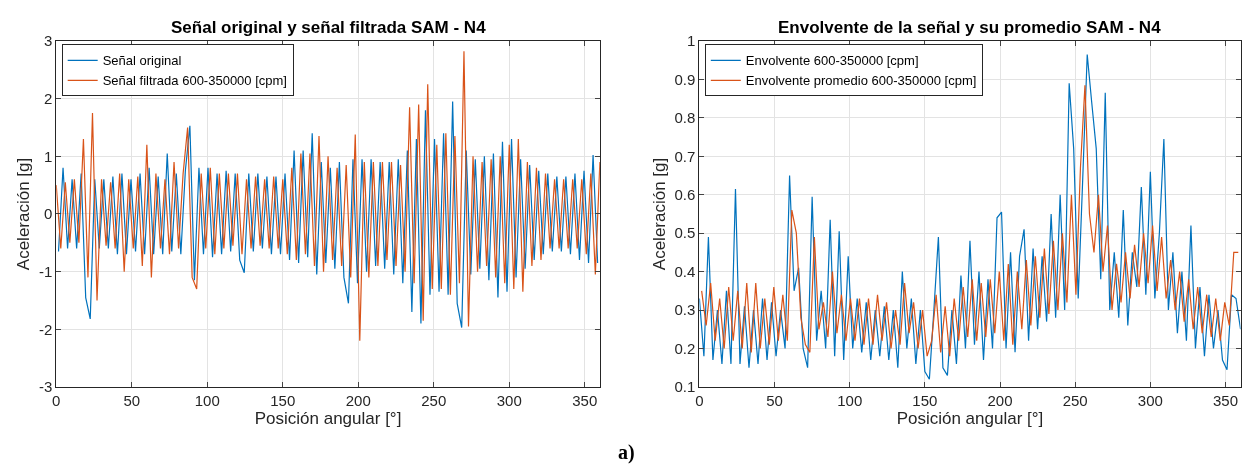 Image resolution: width=1248 pixels, height=474 pixels. Describe the element at coordinates (142, 61) in the screenshot. I see `legend-label: Señal original` at that location.